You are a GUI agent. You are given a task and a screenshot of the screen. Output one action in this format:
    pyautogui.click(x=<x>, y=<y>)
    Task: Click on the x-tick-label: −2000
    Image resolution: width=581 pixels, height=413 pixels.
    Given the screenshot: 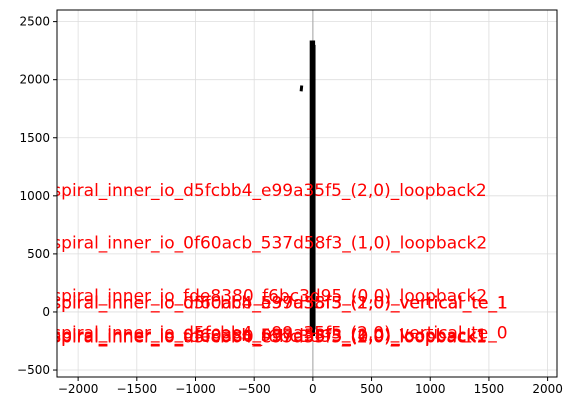 What is the action you would take?
    pyautogui.click(x=78, y=389)
    